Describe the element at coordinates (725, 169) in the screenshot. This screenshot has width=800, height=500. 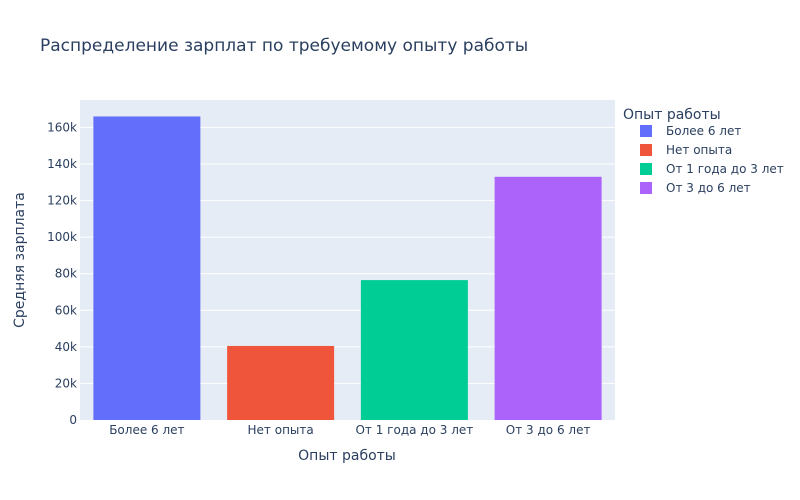
I see `legend-item-label: От 1 года до 3 лет` at that location.